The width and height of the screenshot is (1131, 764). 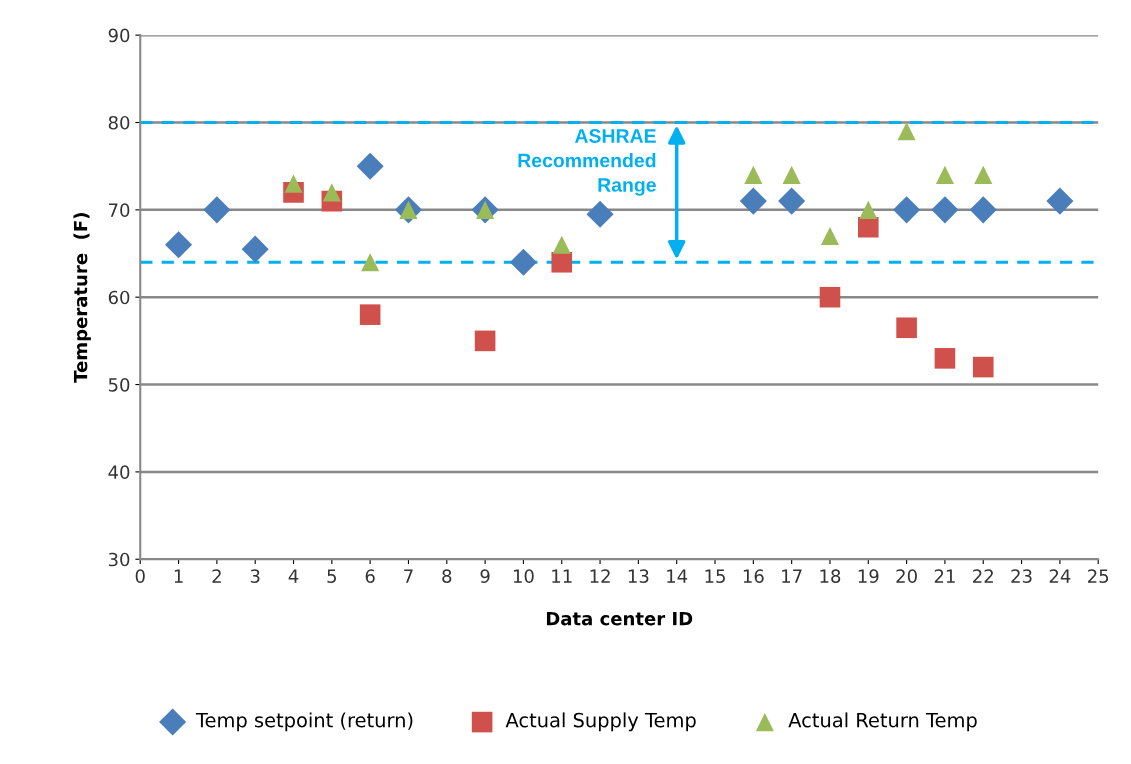 I want to click on x-tick-label: 11, so click(x=562, y=576).